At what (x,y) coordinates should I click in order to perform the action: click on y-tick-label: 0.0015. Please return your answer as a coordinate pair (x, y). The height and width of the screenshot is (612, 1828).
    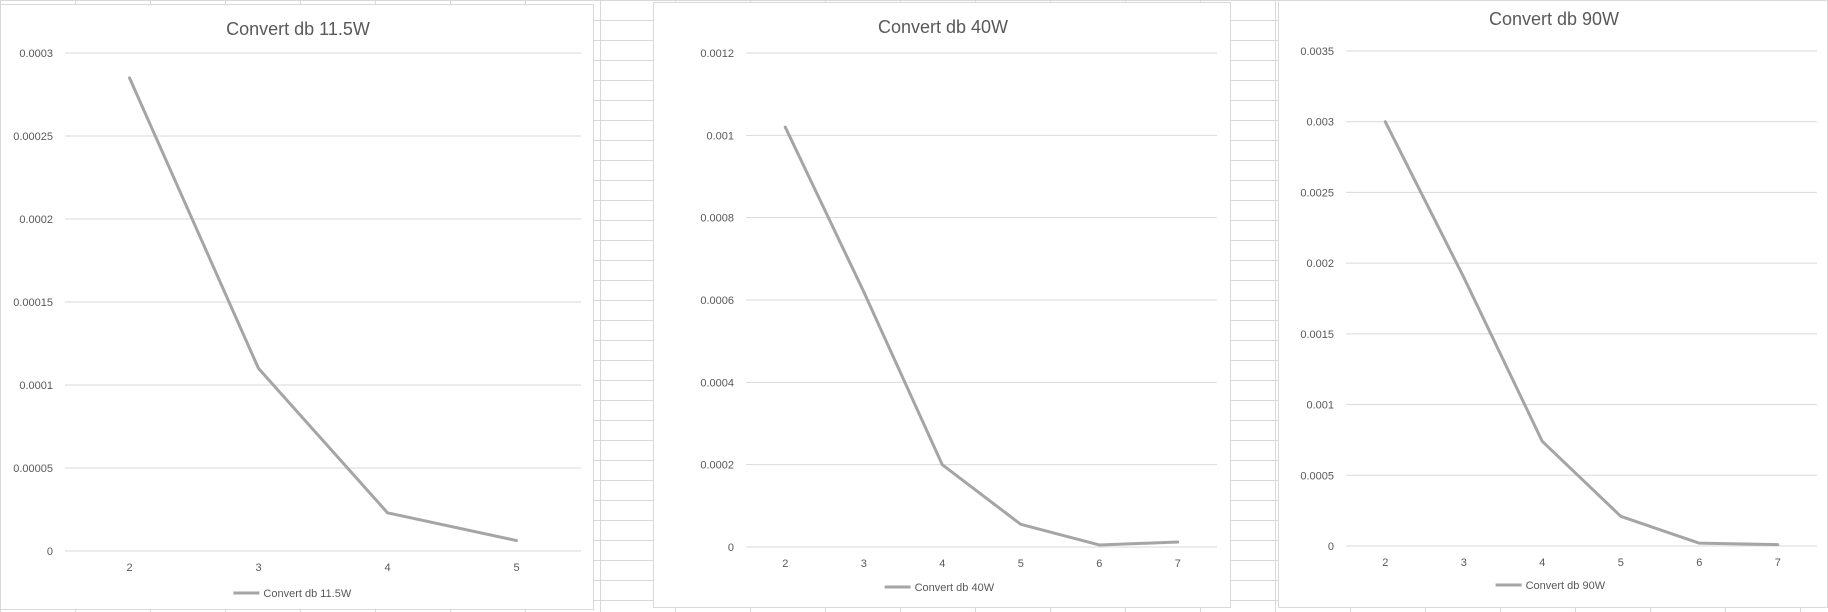
    Looking at the image, I should click on (1317, 335).